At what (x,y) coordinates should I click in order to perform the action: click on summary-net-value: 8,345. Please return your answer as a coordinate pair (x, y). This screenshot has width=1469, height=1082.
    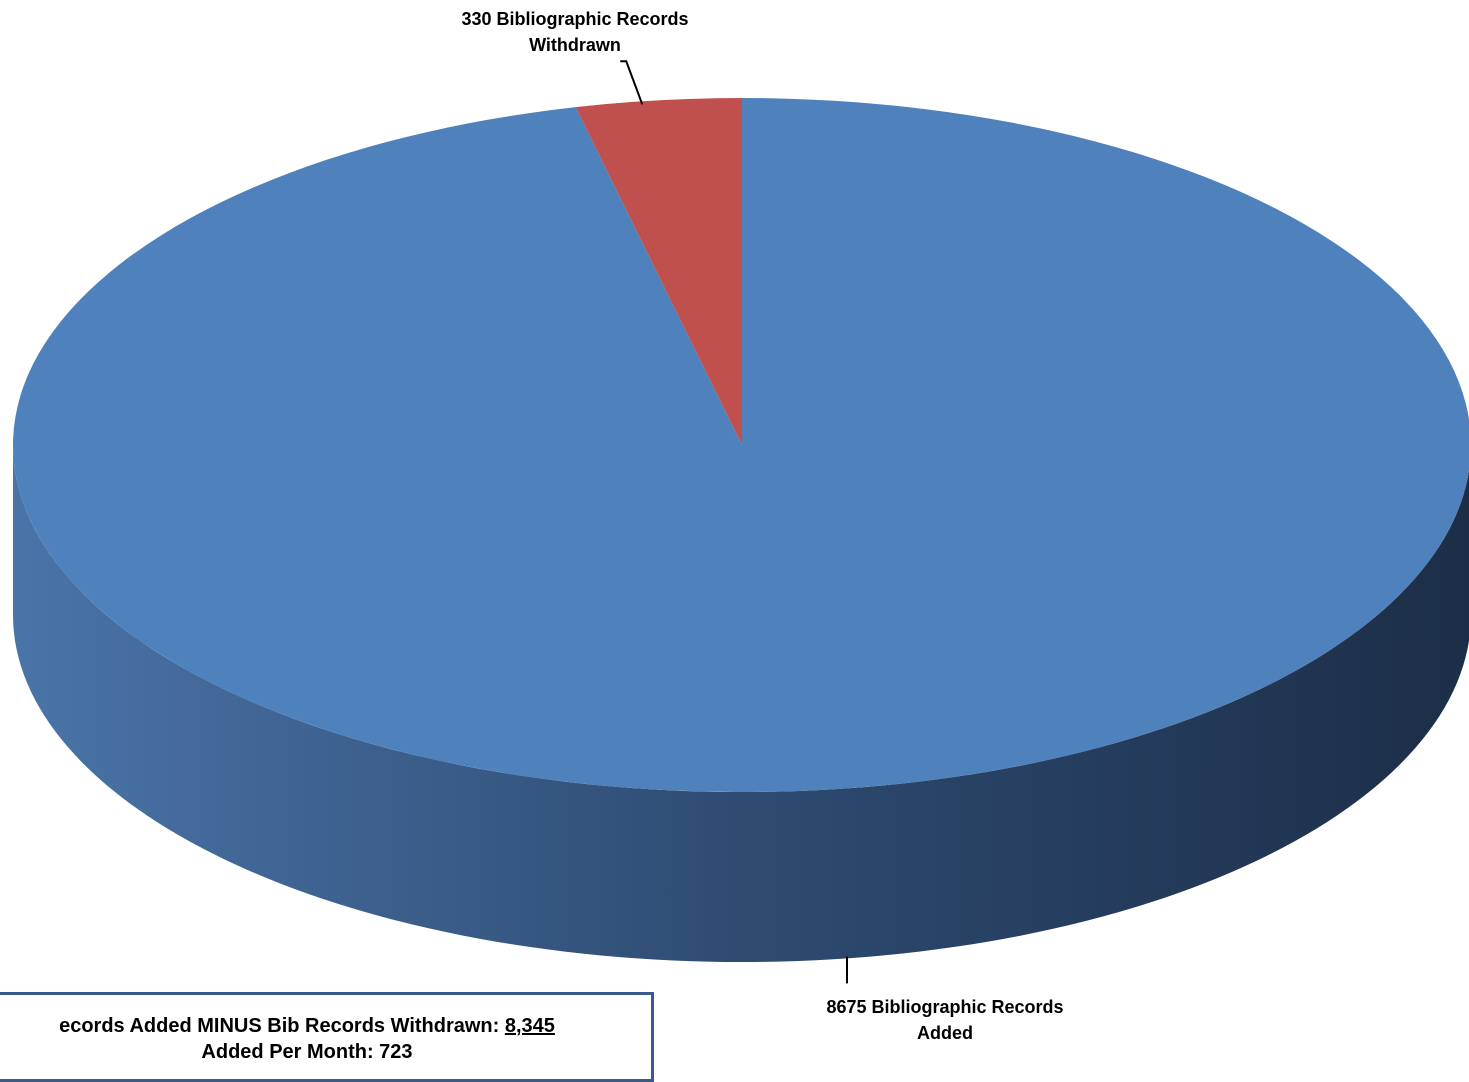
    Looking at the image, I should click on (529, 1026).